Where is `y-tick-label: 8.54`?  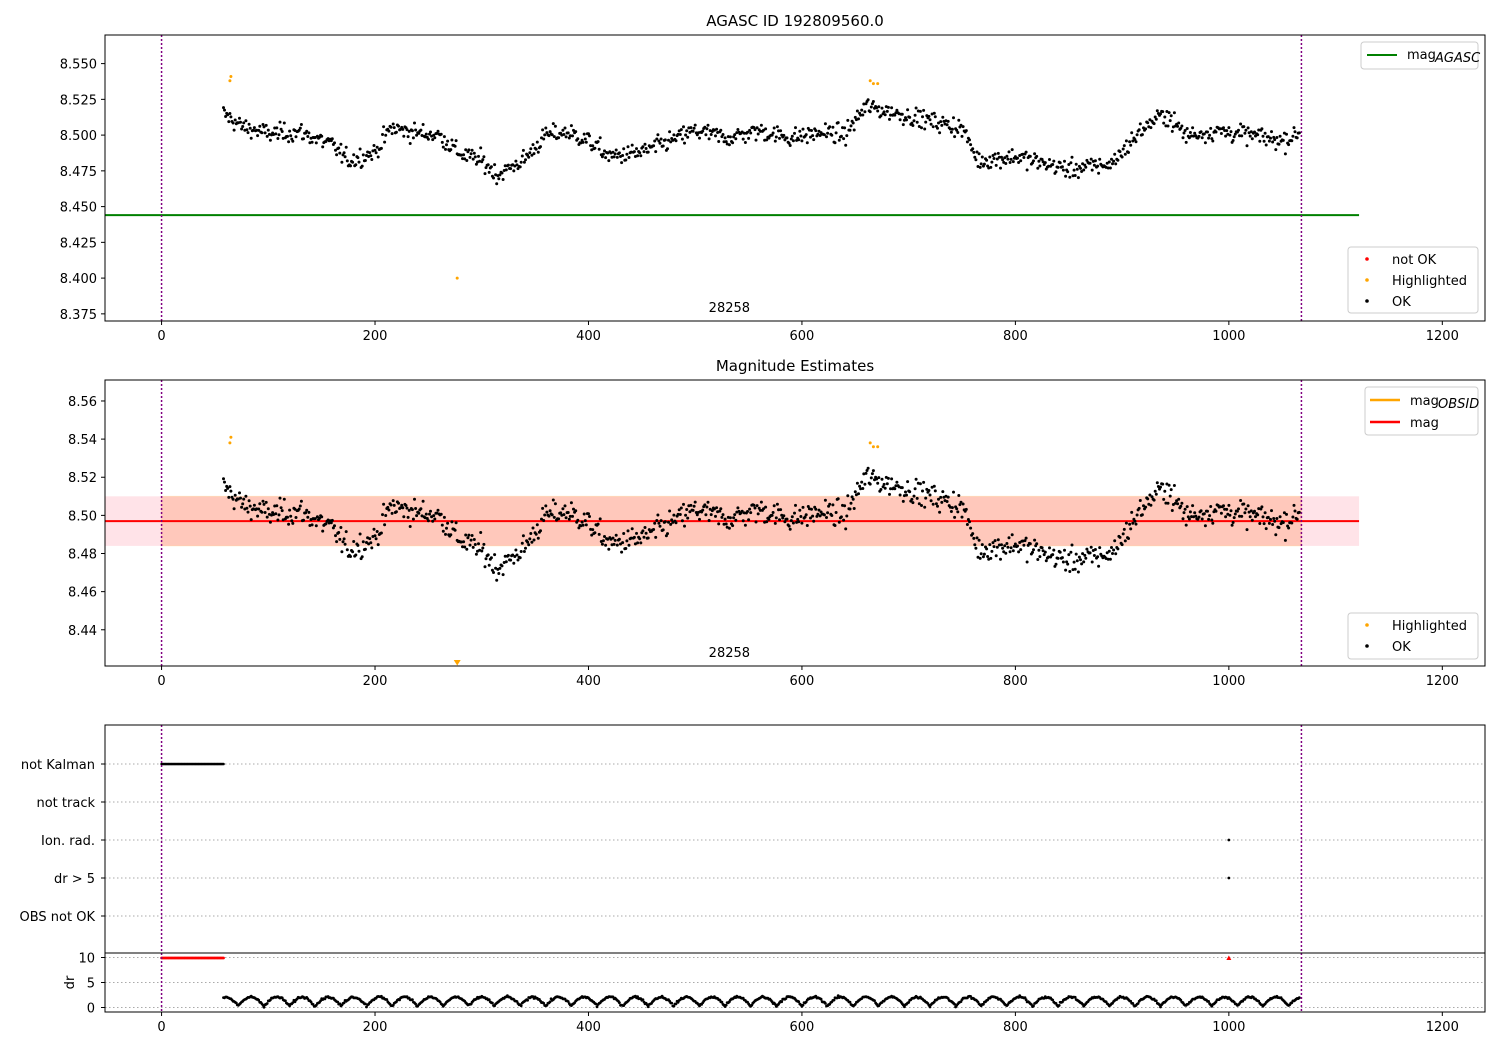
y-tick-label: 8.54 is located at coordinates (82, 440).